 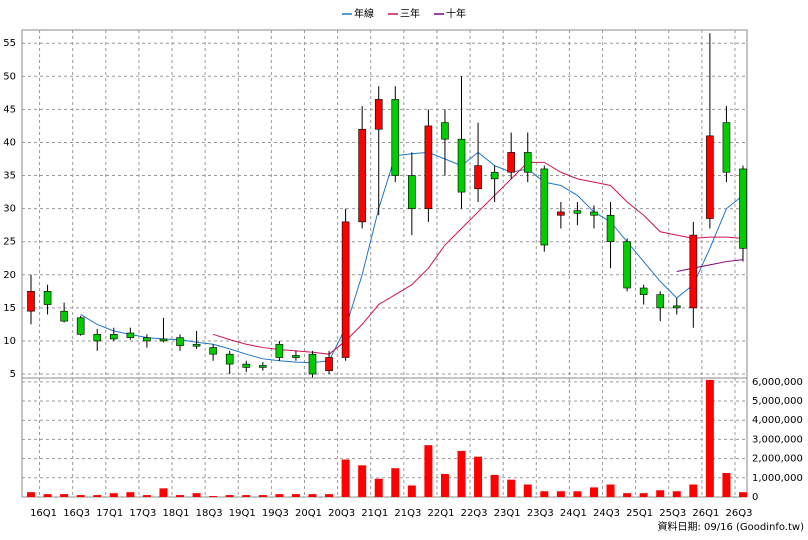 What do you see at coordinates (474, 513) in the screenshot?
I see `x-tick-label: 22Q3` at bounding box center [474, 513].